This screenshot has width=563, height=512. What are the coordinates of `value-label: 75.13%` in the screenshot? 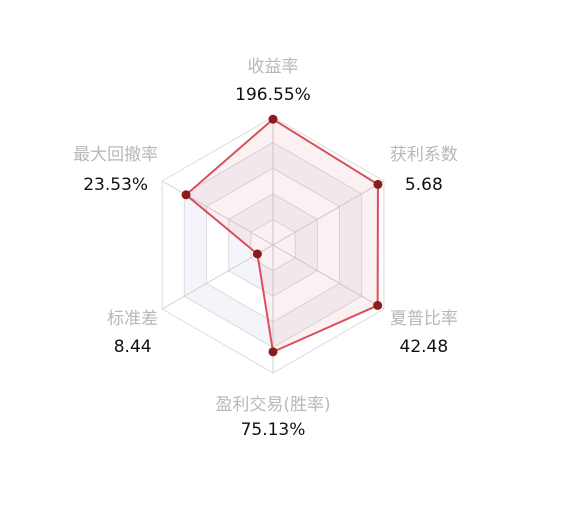 It's located at (273, 430).